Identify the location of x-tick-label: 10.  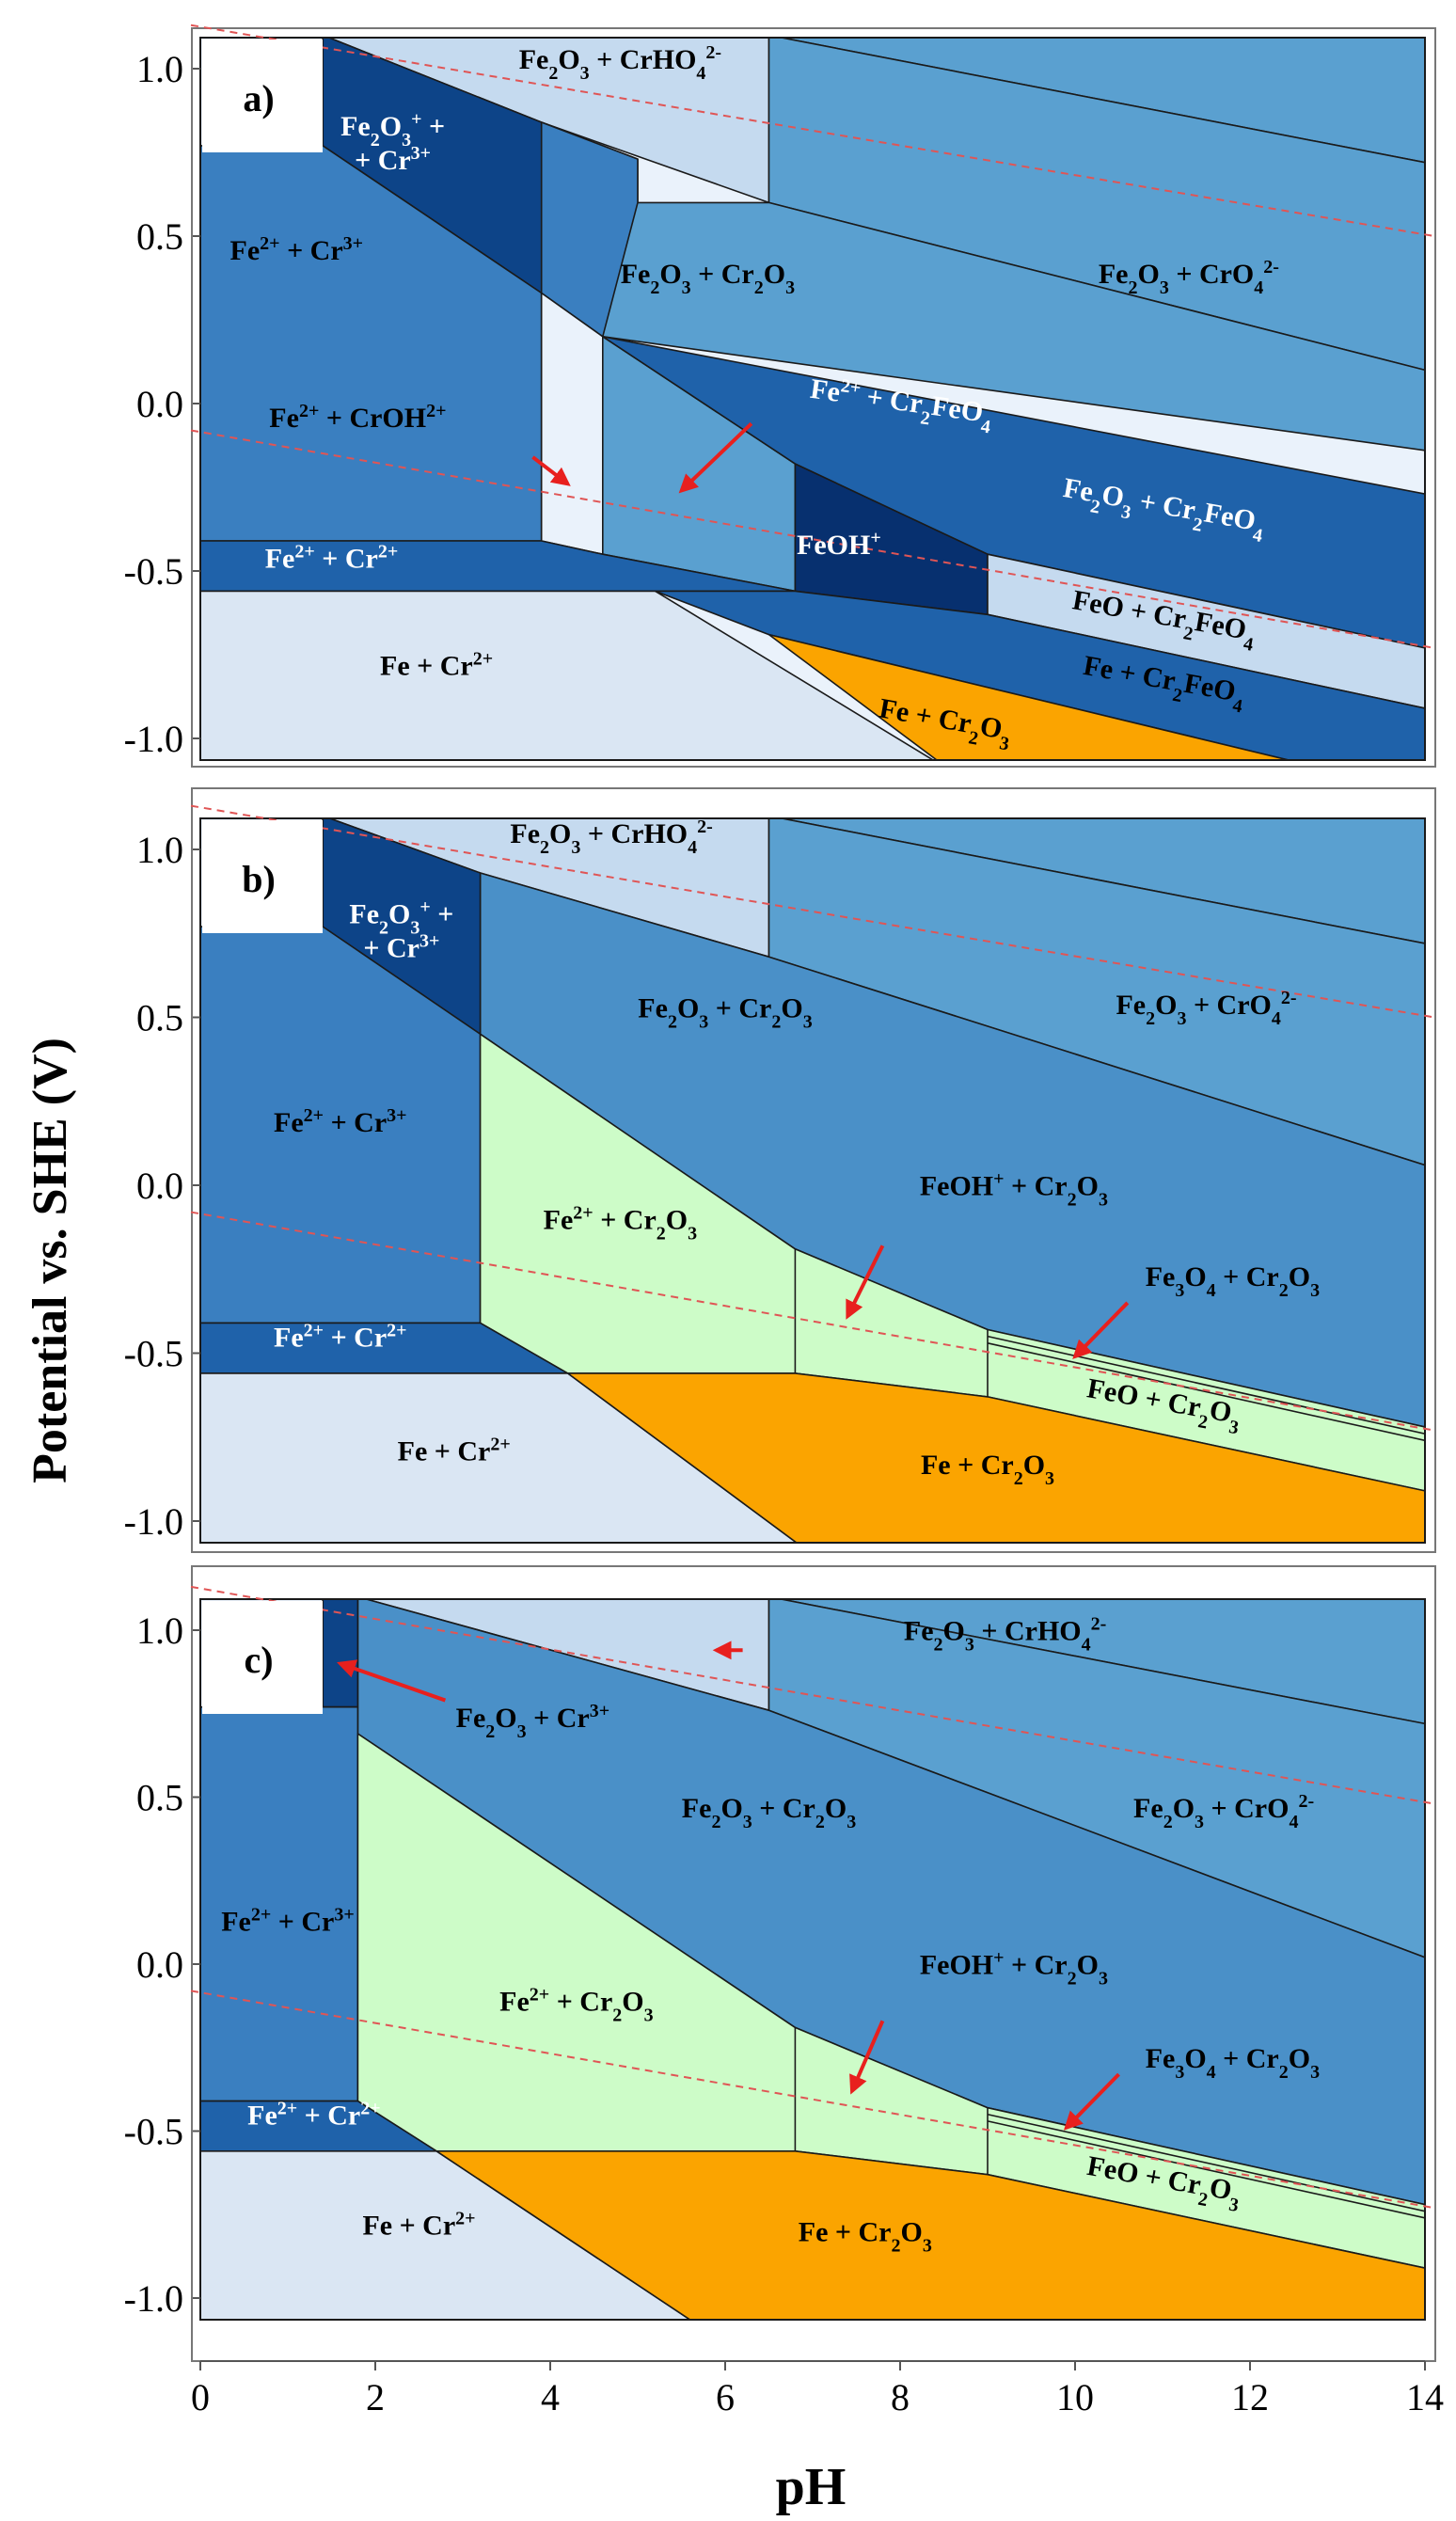
(1075, 2397).